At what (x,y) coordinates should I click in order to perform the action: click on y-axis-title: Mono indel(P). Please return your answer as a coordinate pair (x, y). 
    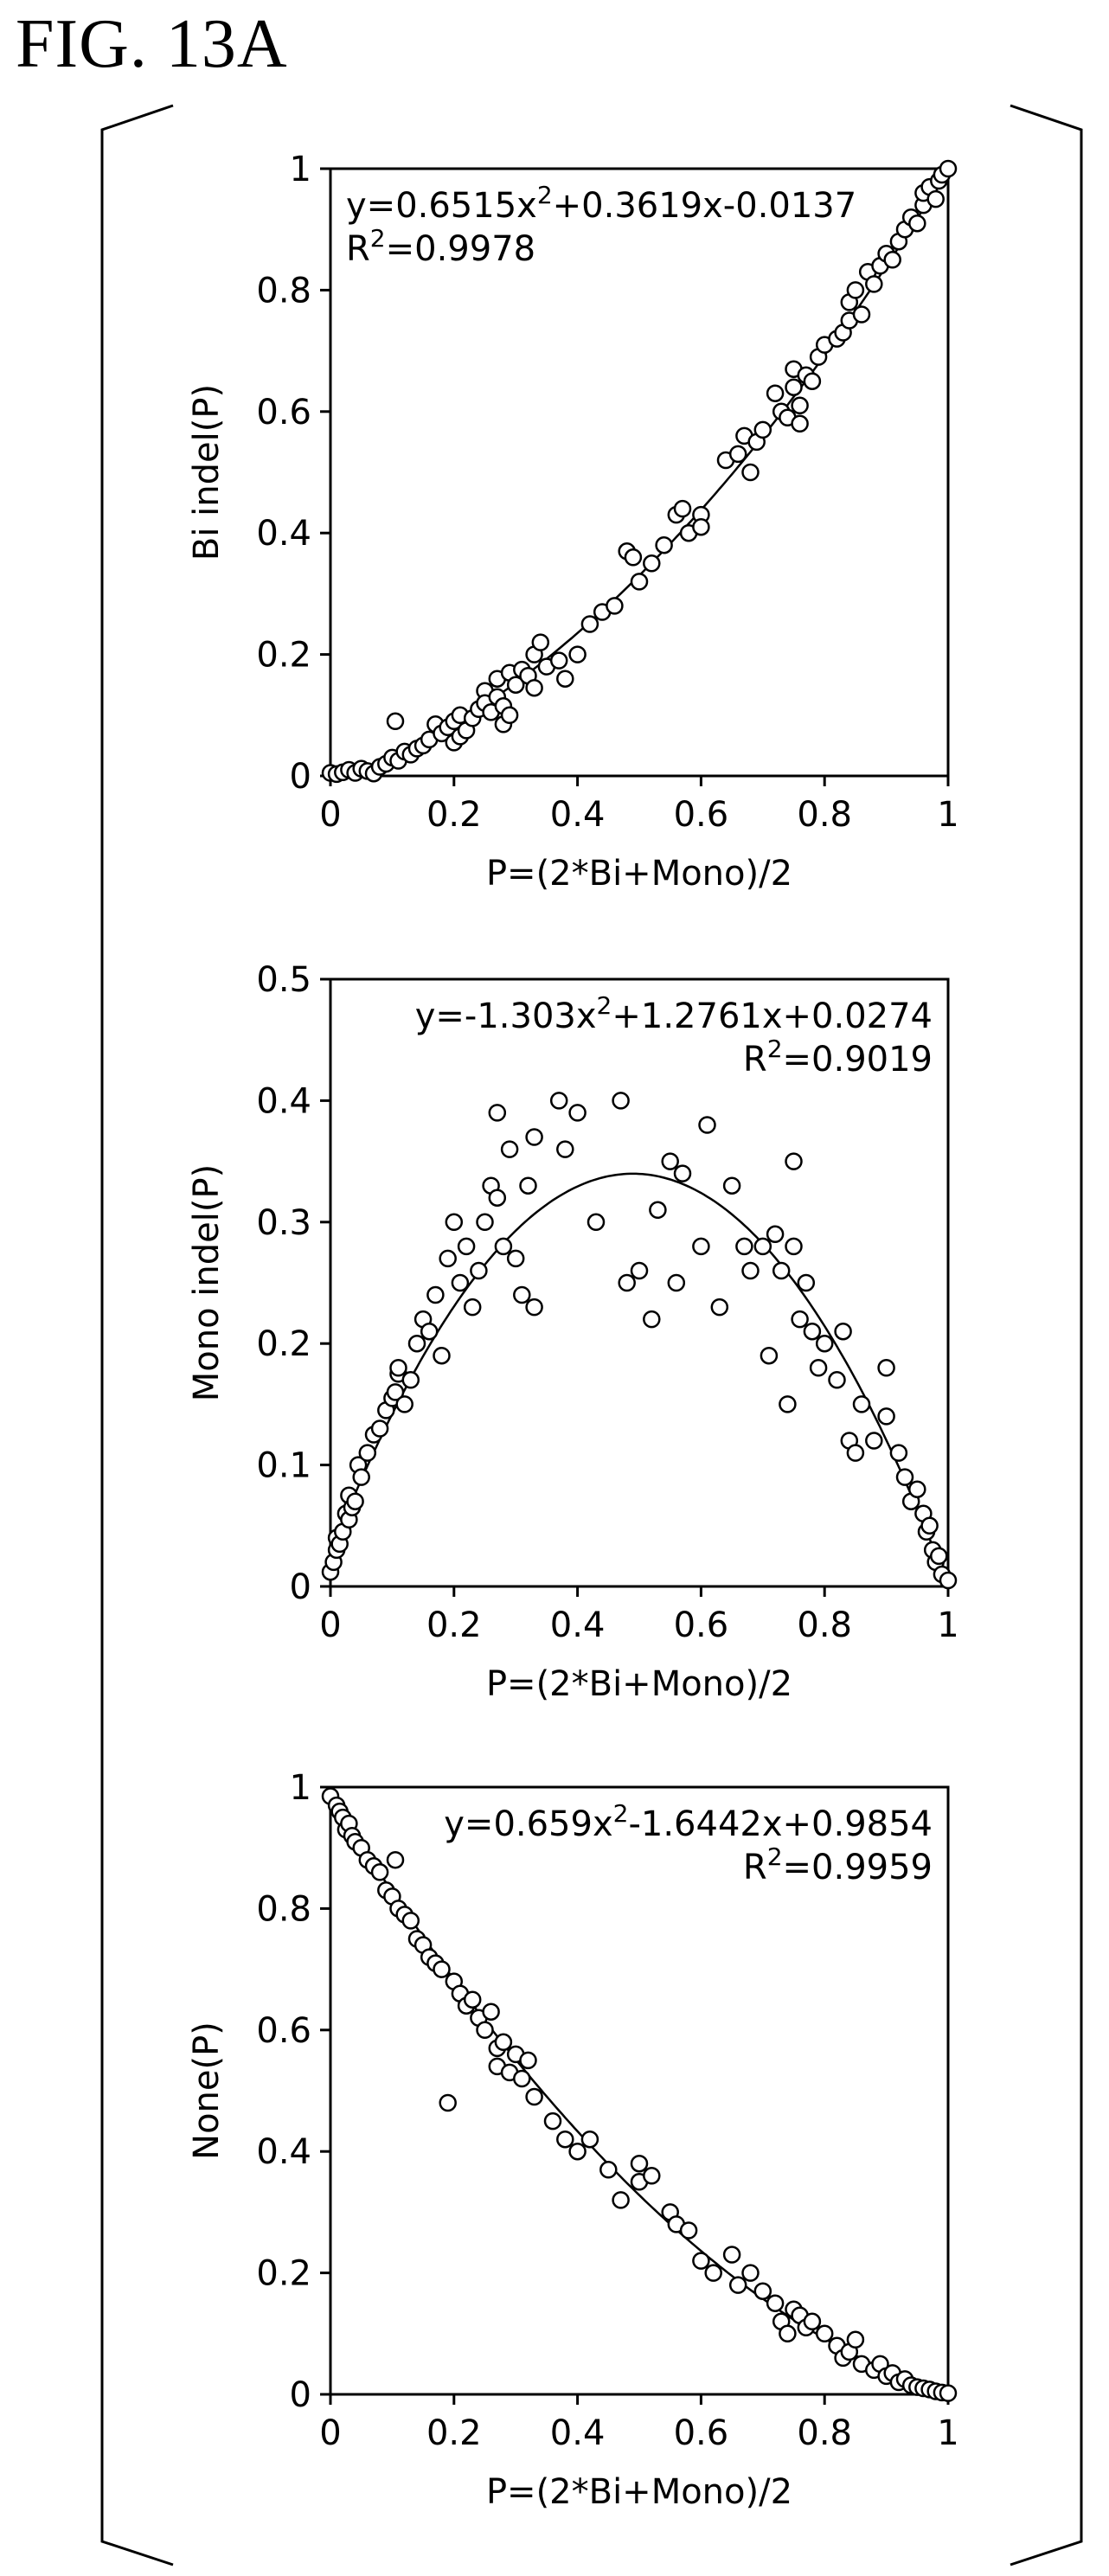
    Looking at the image, I should click on (207, 1282).